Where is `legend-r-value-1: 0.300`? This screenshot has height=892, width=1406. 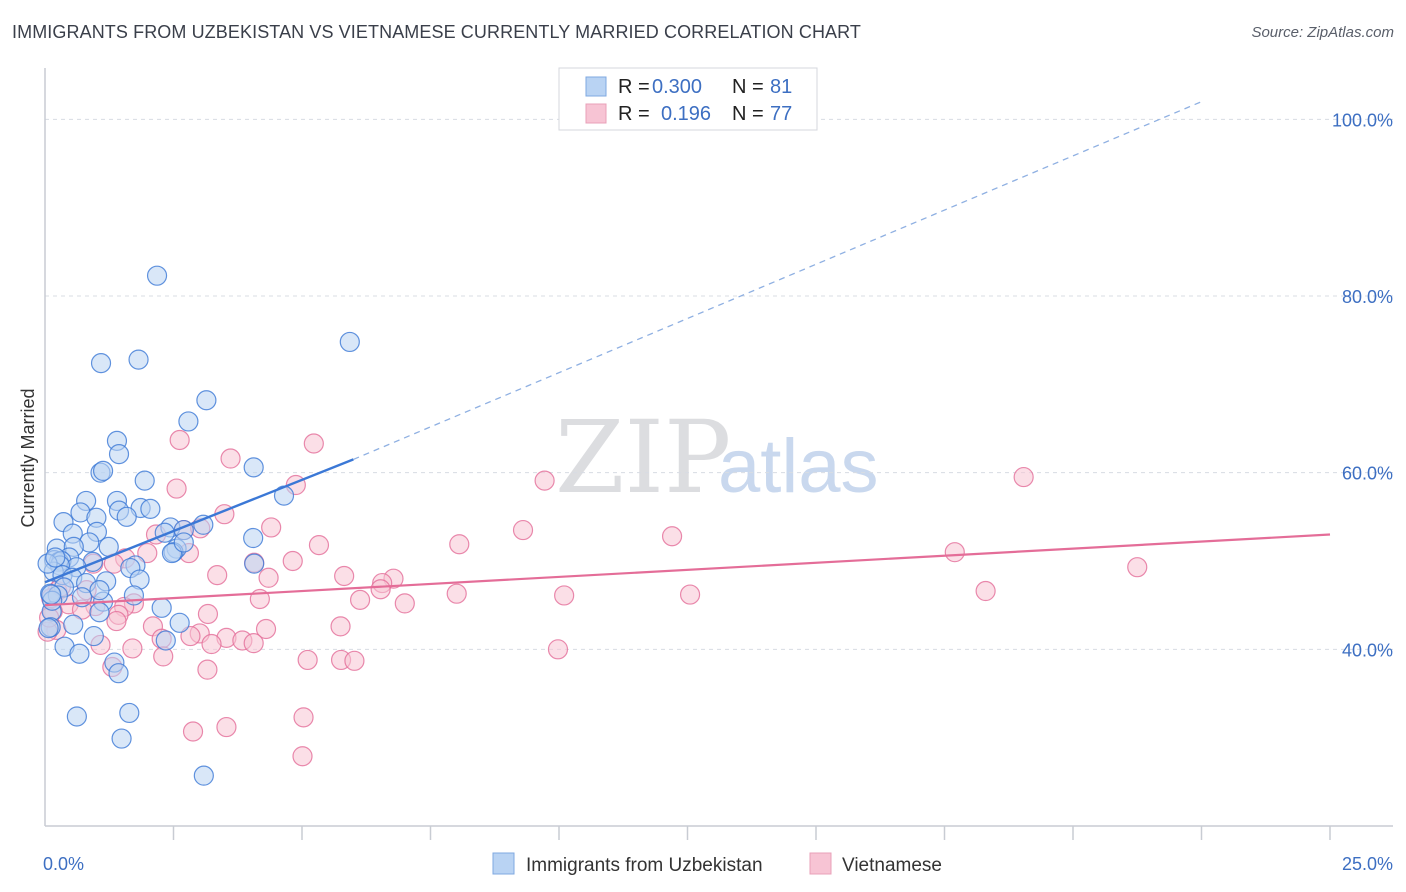 legend-r-value-1: 0.300 is located at coordinates (677, 87).